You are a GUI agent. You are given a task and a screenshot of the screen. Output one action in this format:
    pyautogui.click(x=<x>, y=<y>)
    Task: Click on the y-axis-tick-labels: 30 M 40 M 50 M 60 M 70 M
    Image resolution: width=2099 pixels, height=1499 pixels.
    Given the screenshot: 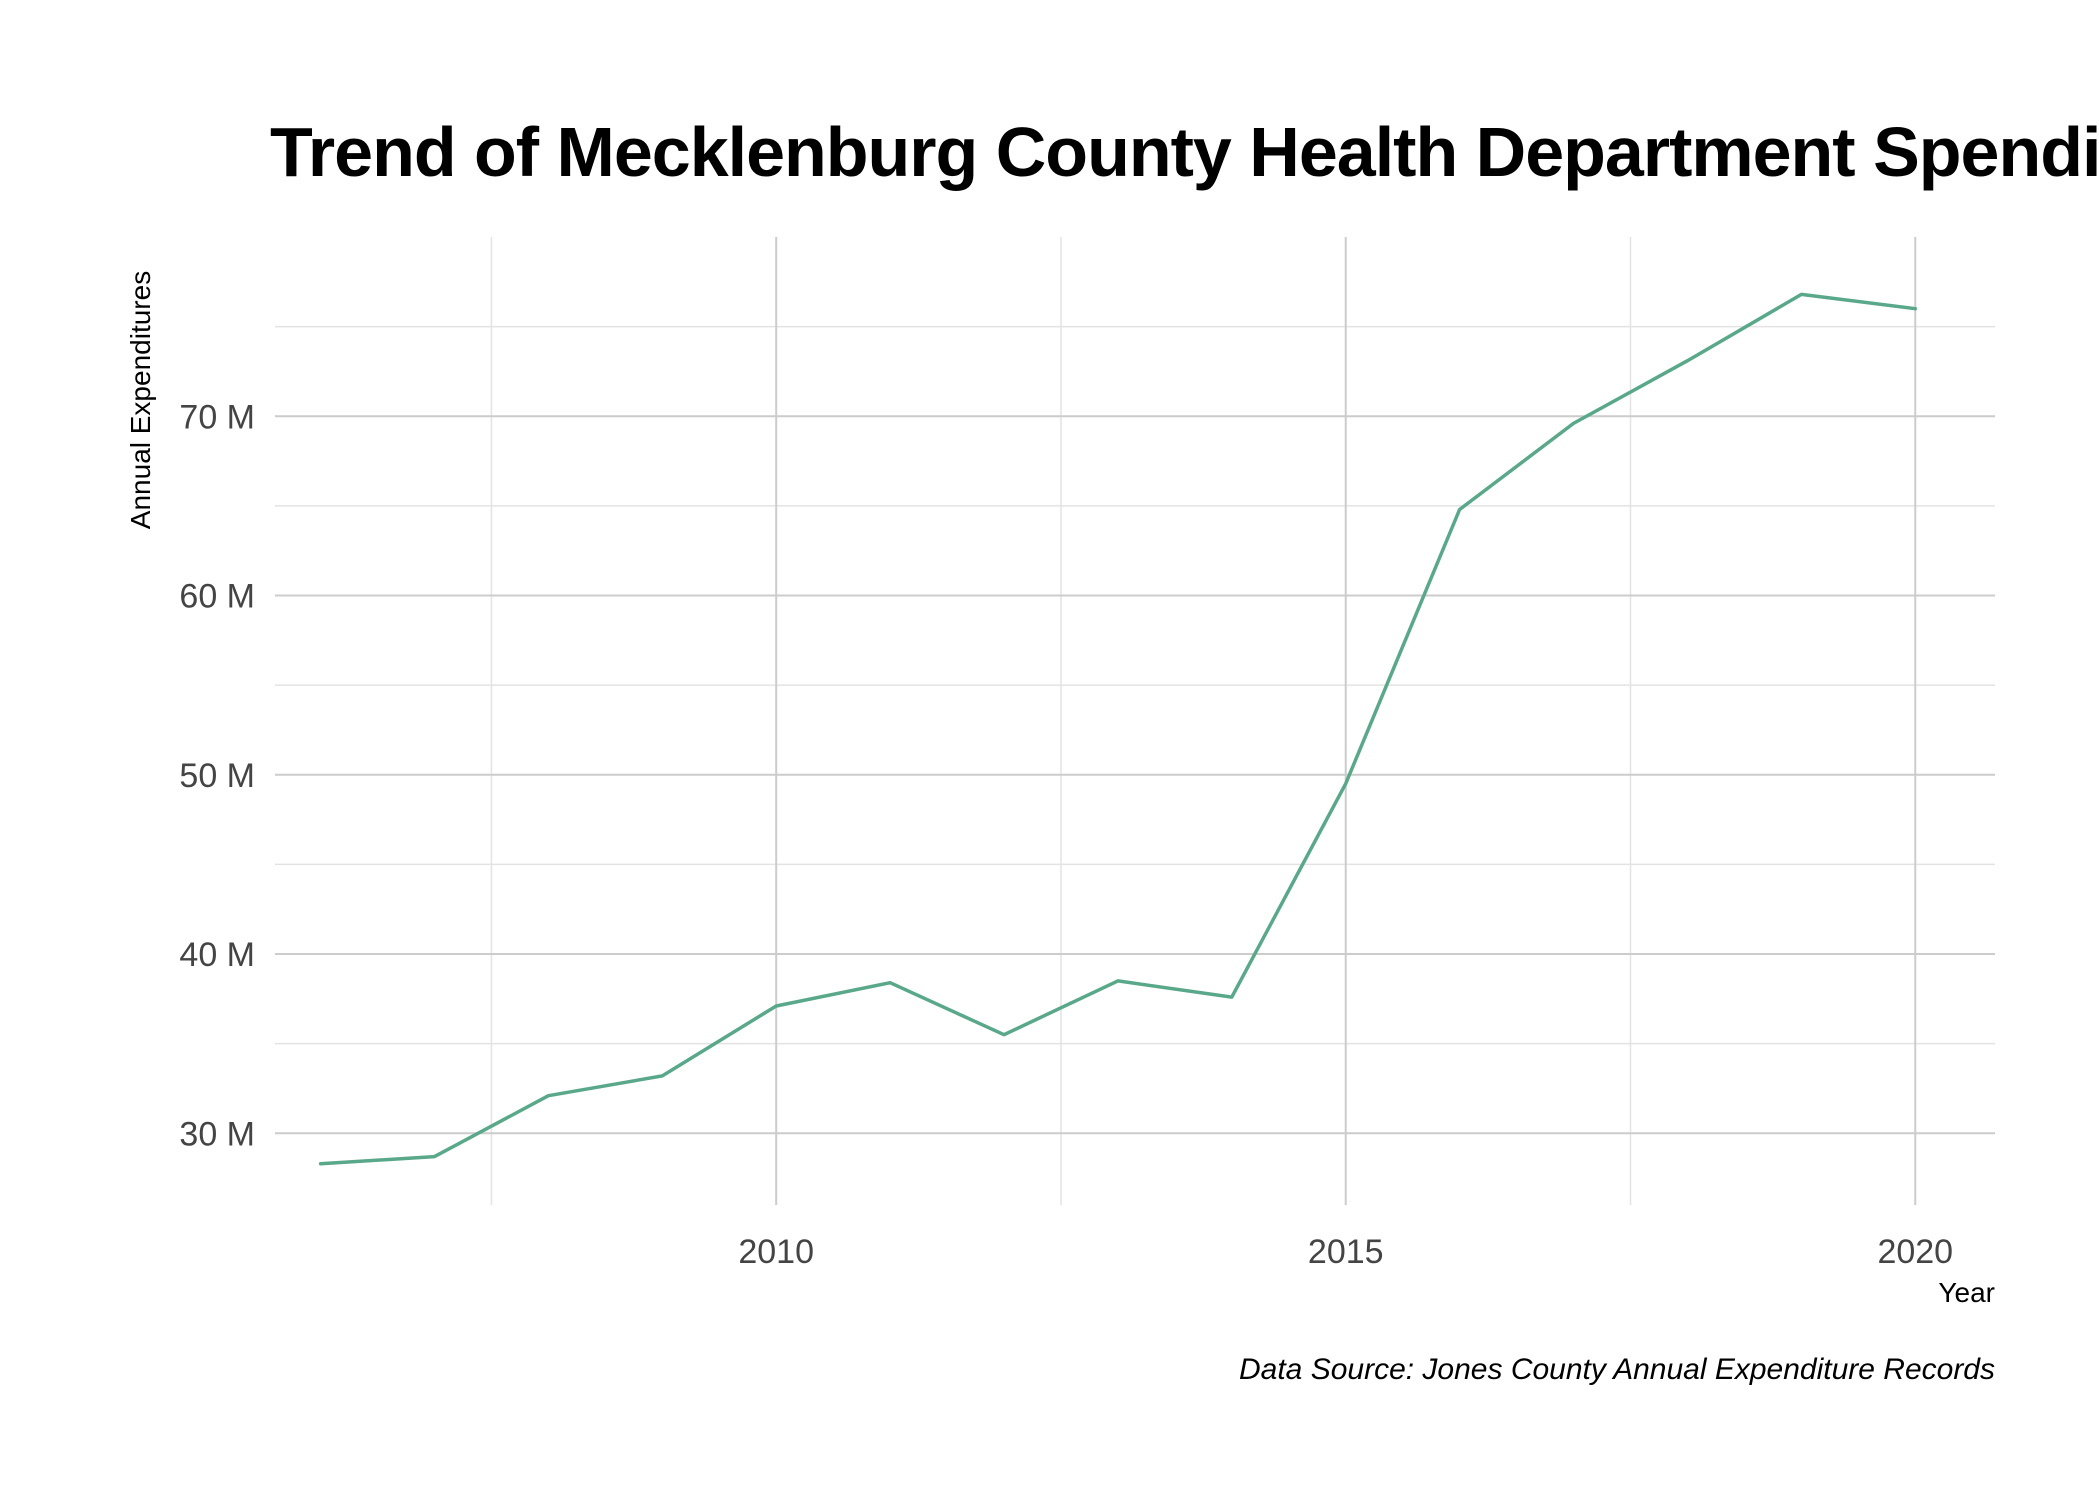 What is the action you would take?
    pyautogui.click(x=217, y=775)
    